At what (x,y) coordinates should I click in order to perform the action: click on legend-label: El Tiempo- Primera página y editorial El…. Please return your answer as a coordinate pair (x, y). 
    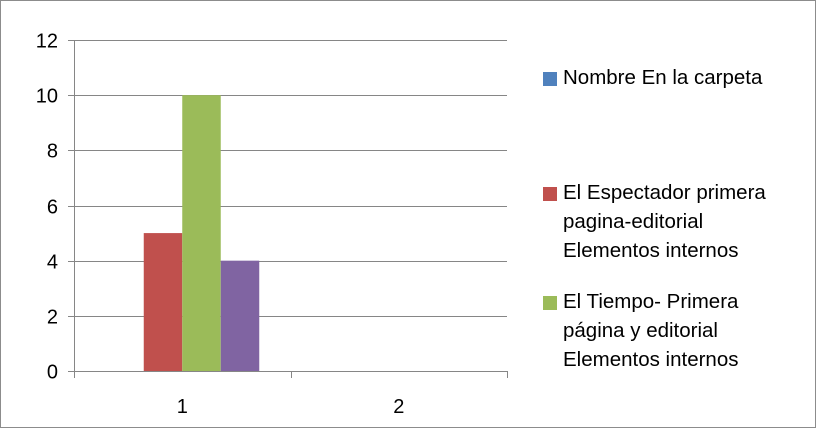
    Looking at the image, I should click on (651, 330).